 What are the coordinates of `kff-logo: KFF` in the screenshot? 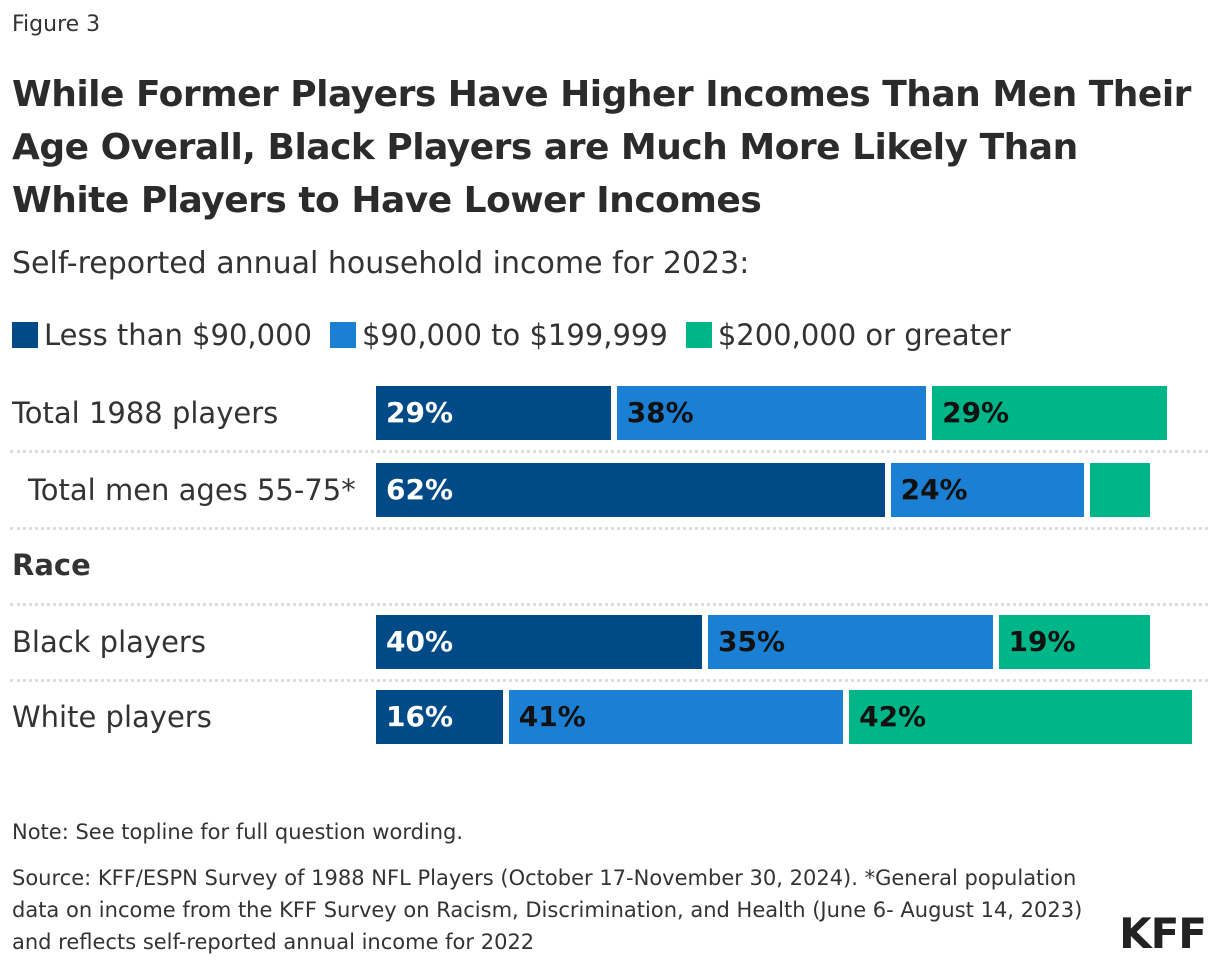 It's located at (1163, 933).